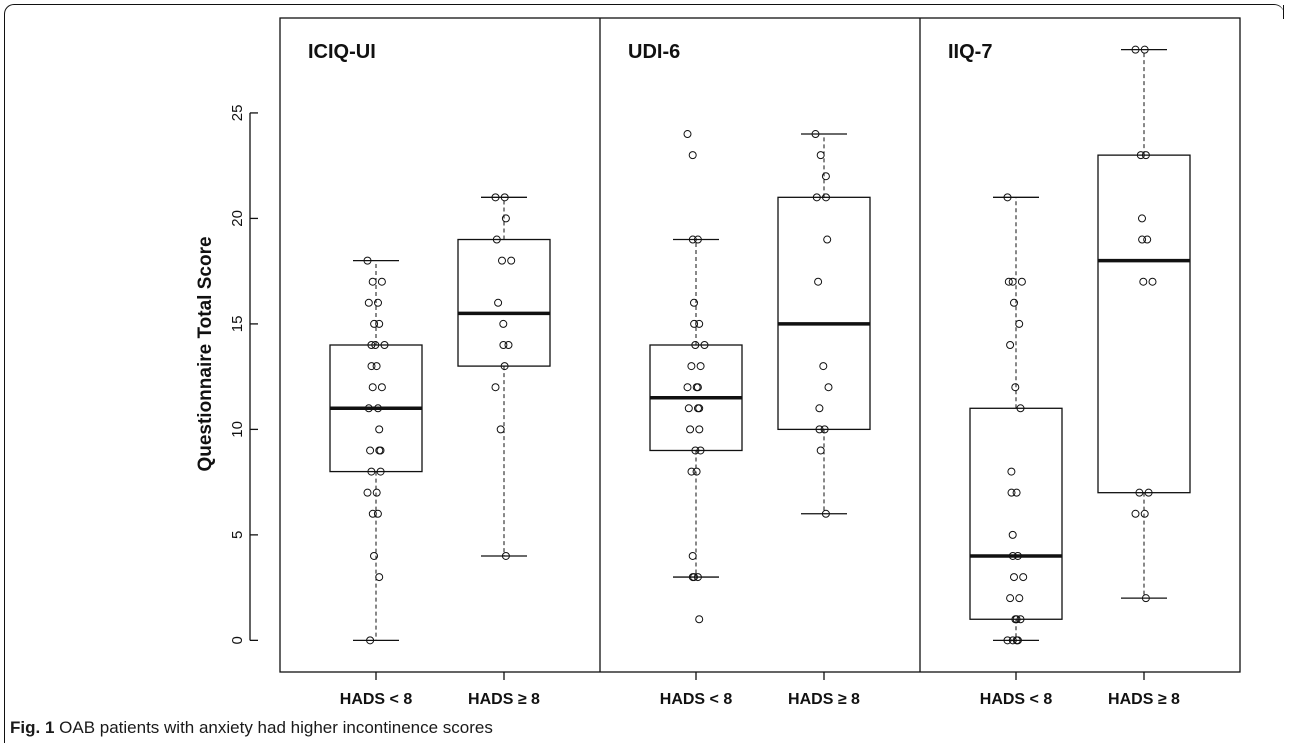 Image resolution: width=1290 pixels, height=749 pixels. Describe the element at coordinates (237, 535) in the screenshot. I see `y-tick-label: 5` at that location.